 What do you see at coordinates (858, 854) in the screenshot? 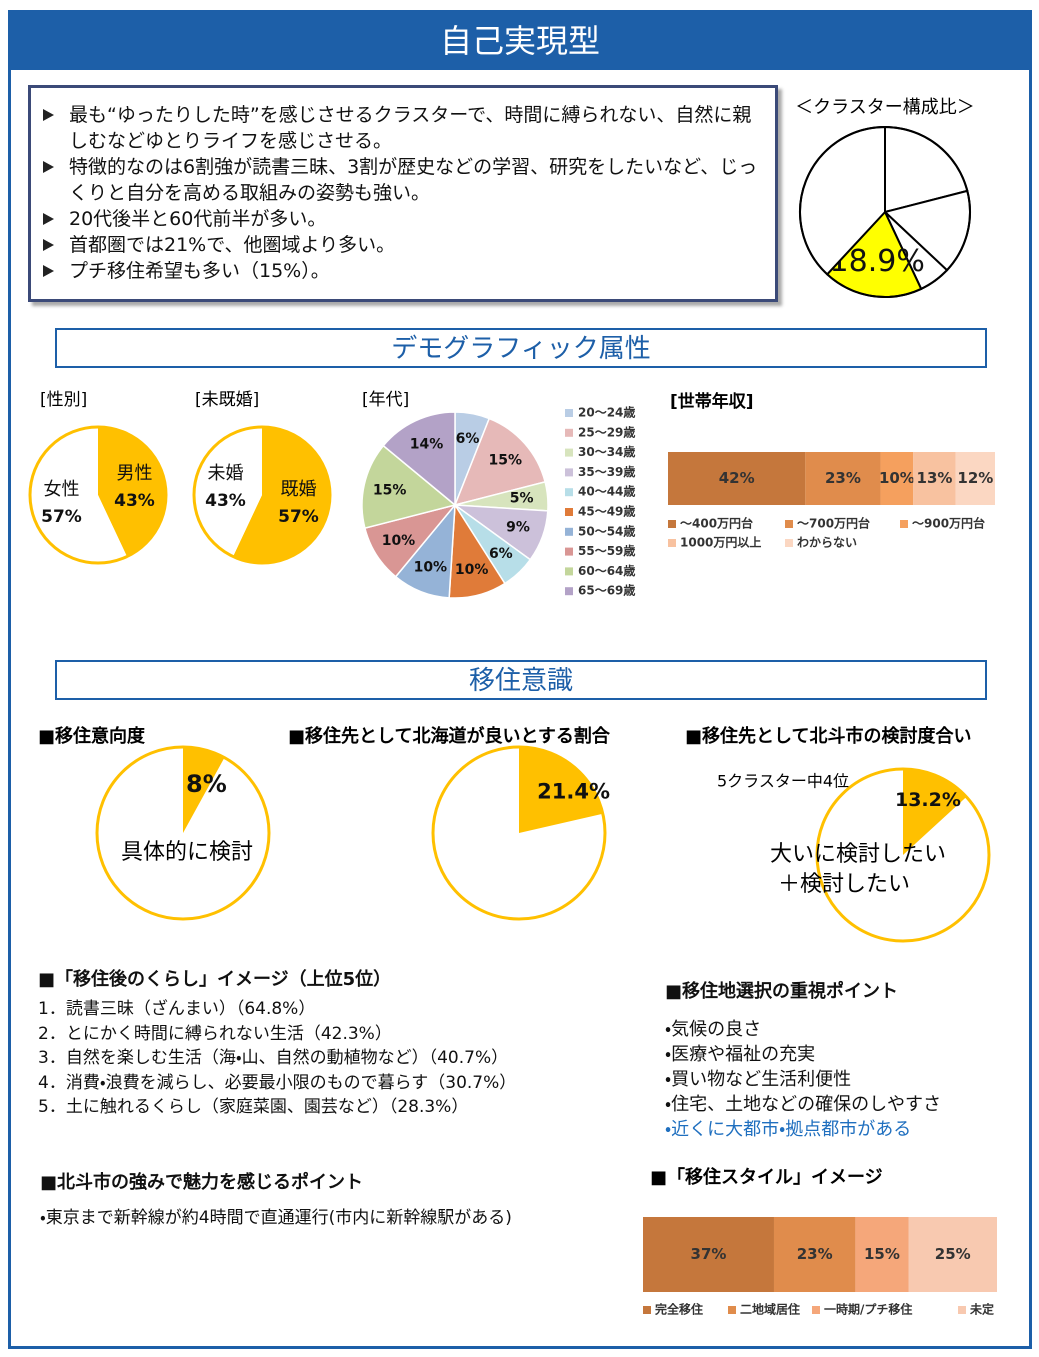
I see `pie-annotation: 大いに検討したい` at bounding box center [858, 854].